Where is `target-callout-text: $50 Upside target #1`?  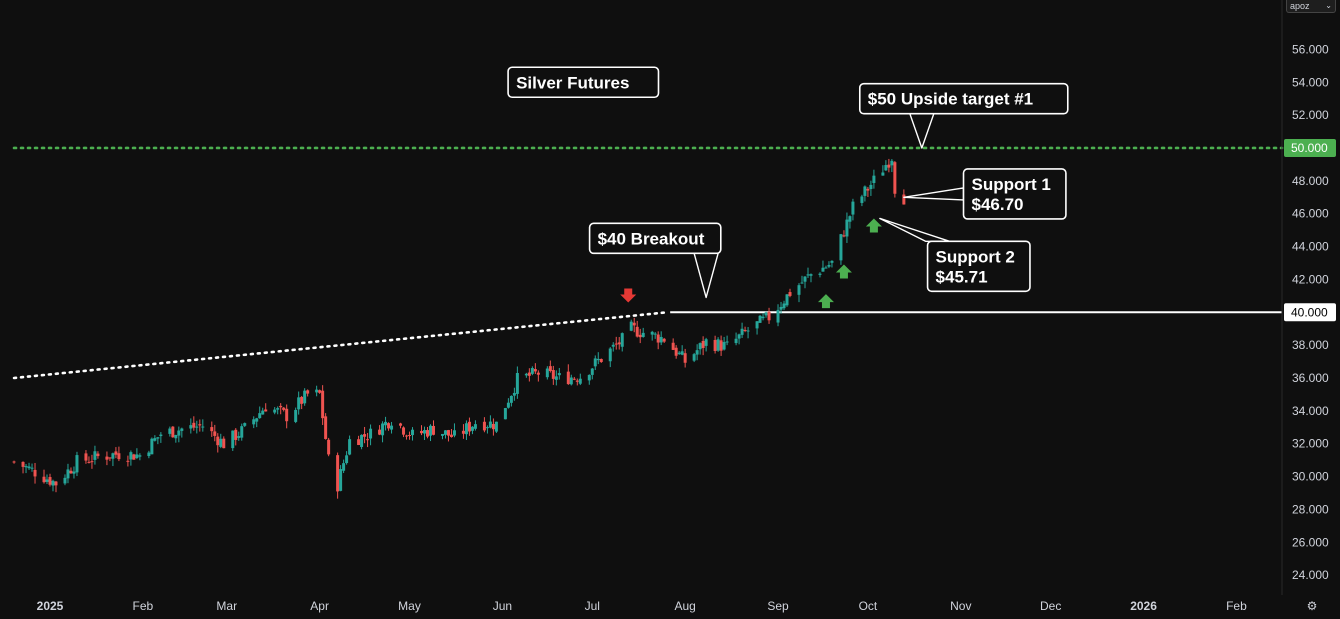
target-callout-text: $50 Upside target #1 is located at coordinates (950, 99).